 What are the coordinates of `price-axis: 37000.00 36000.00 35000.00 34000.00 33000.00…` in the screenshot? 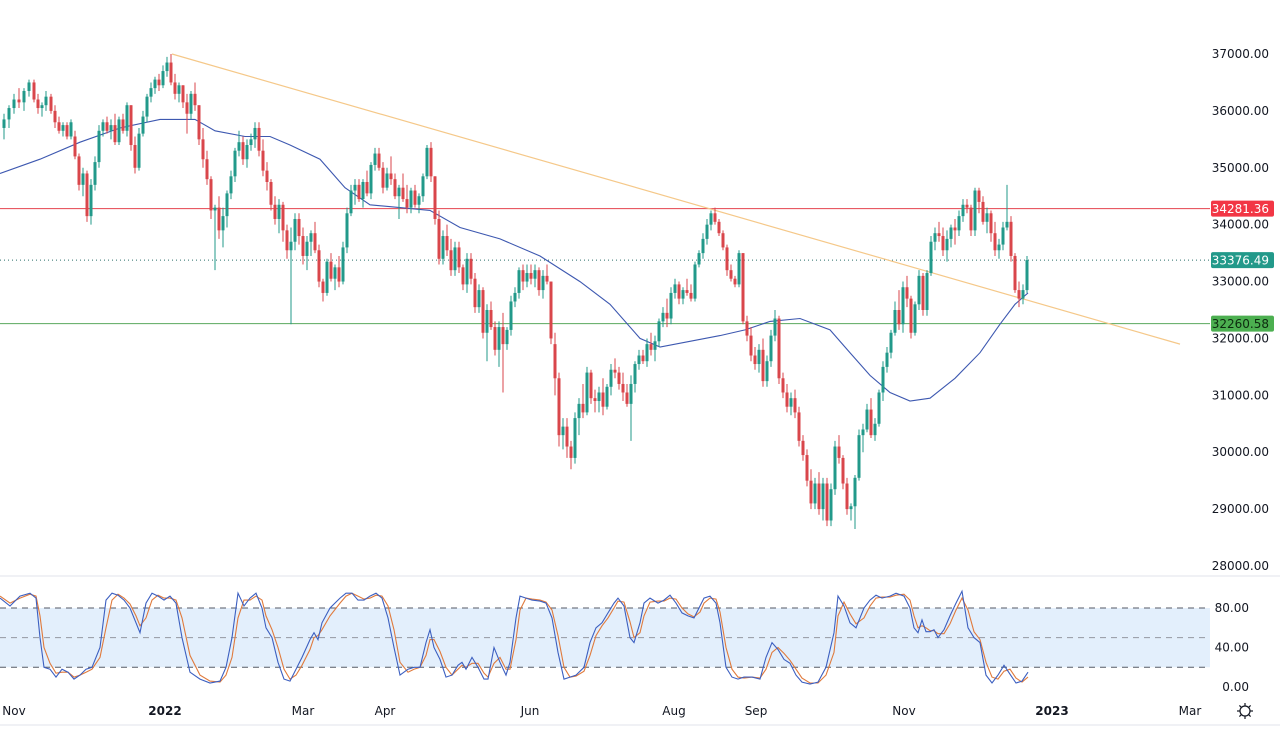 It's located at (1240, 310).